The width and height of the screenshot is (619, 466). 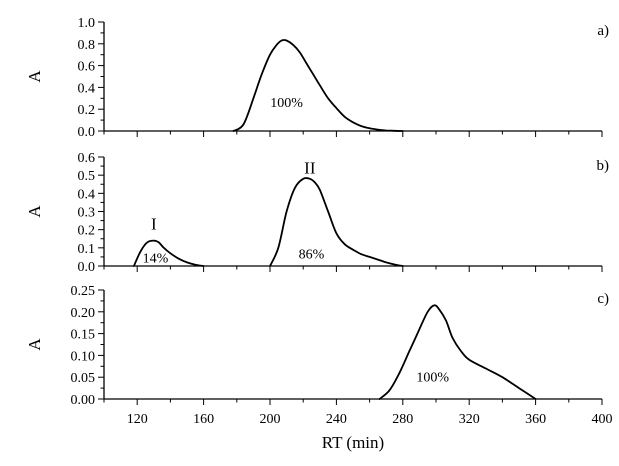 I want to click on panel-3-y-tick-label: 0.25, so click(x=83, y=291).